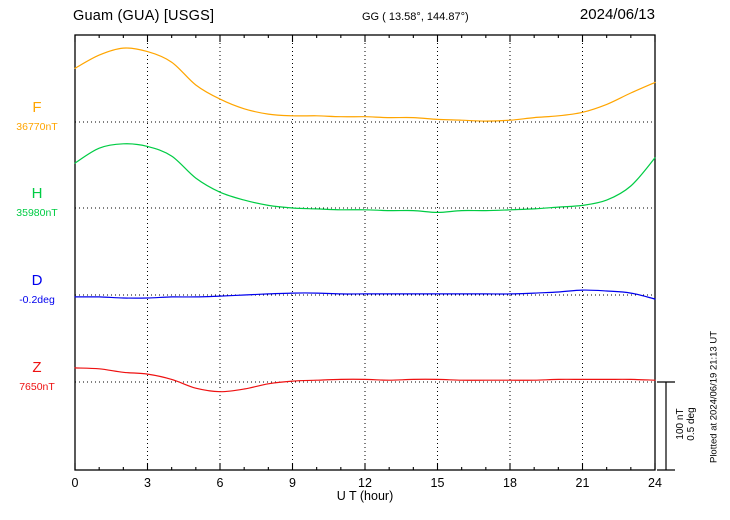 The image size is (730, 520). I want to click on series-label-D: D -0.2deg, so click(37, 289).